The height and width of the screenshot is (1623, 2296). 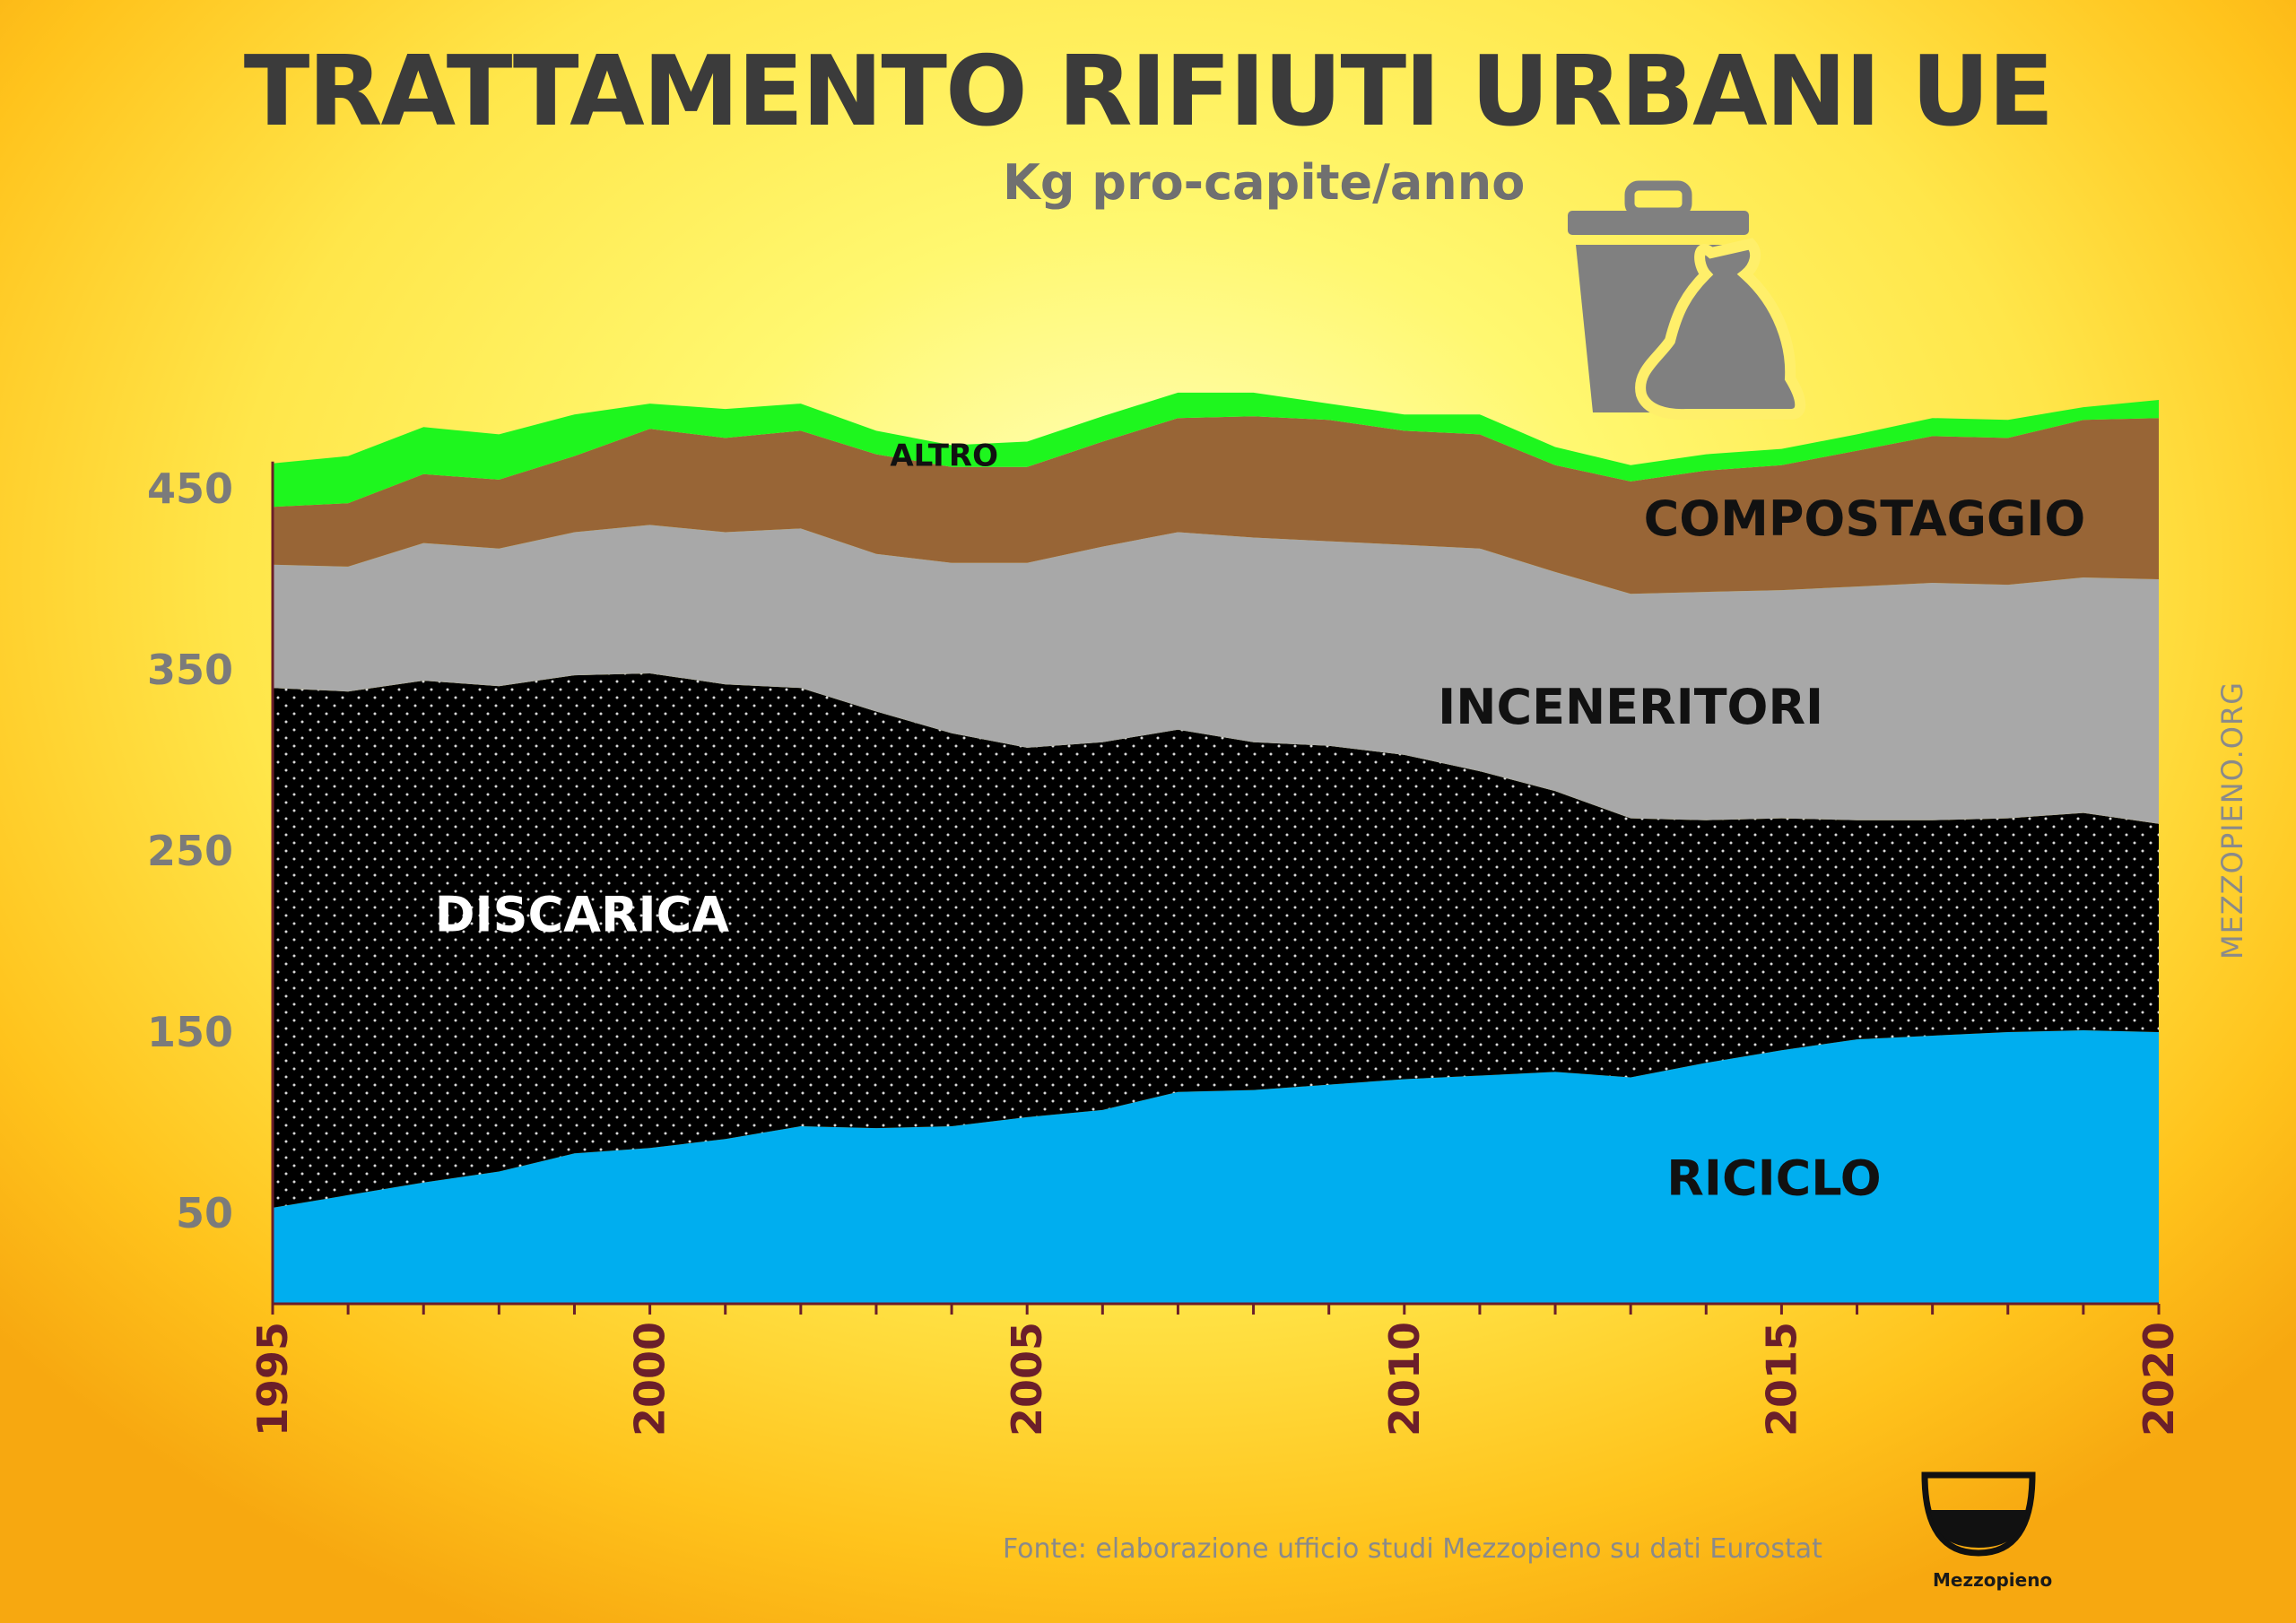 I want to click on garbage-bag-icon, so click(x=1720, y=329).